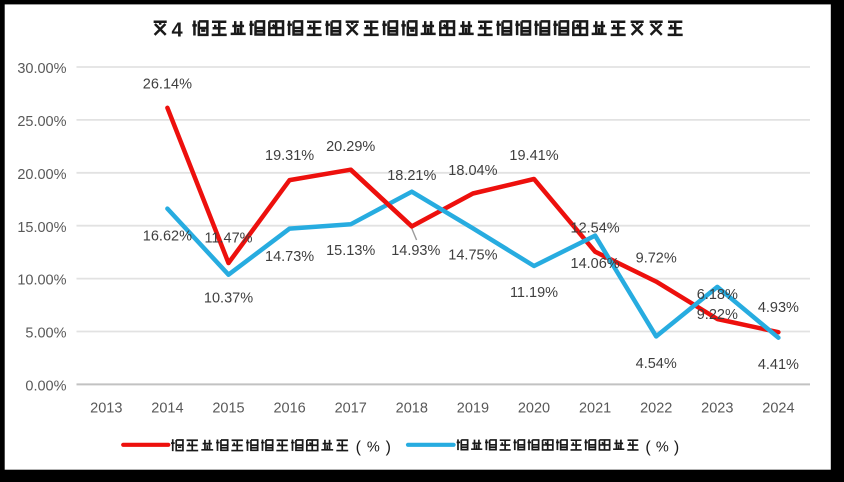 This screenshot has height=482, width=844. I want to click on svg-text: 16.62%, so click(167, 237).